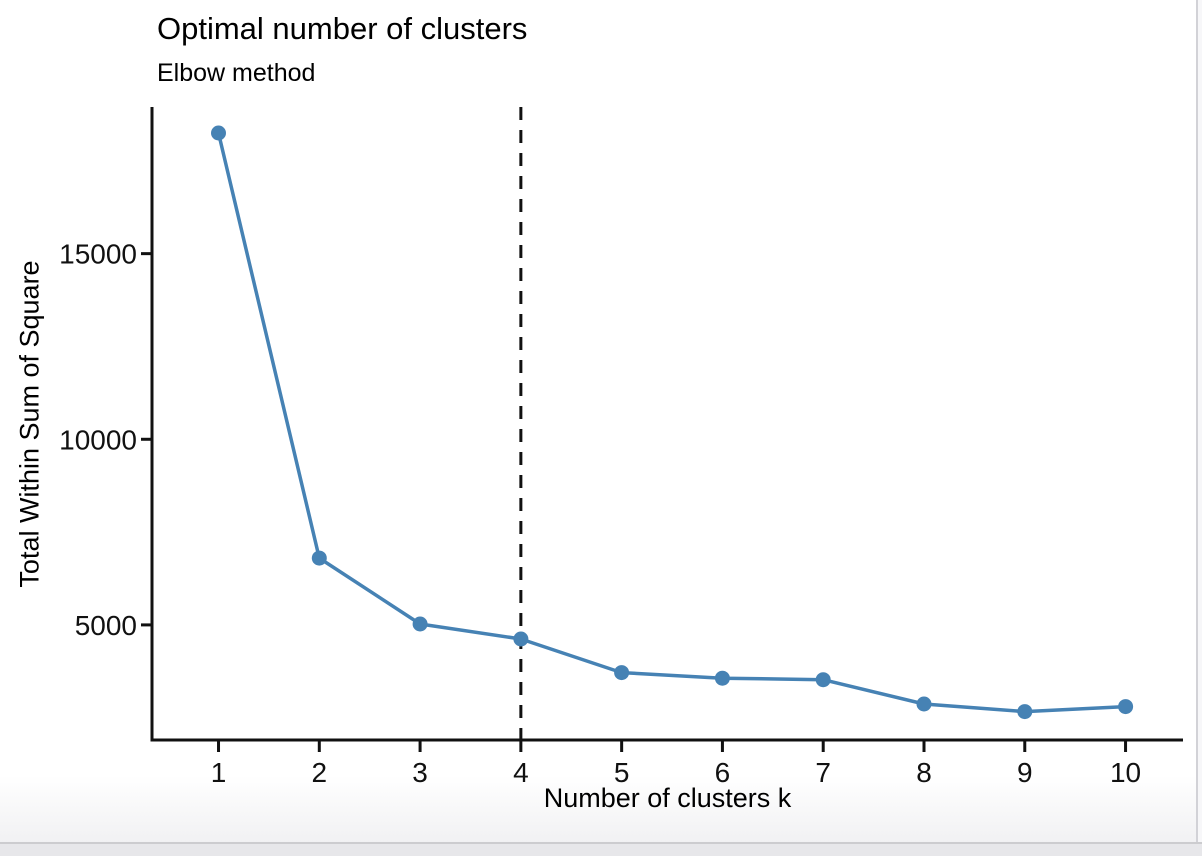 This screenshot has width=1202, height=856. I want to click on chart-title: Optimal number of clusters, so click(342, 28).